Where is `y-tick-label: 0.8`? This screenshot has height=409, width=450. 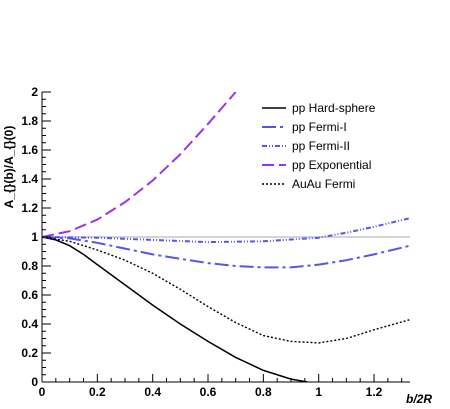 y-tick-label: 0.8 is located at coordinates (29, 266).